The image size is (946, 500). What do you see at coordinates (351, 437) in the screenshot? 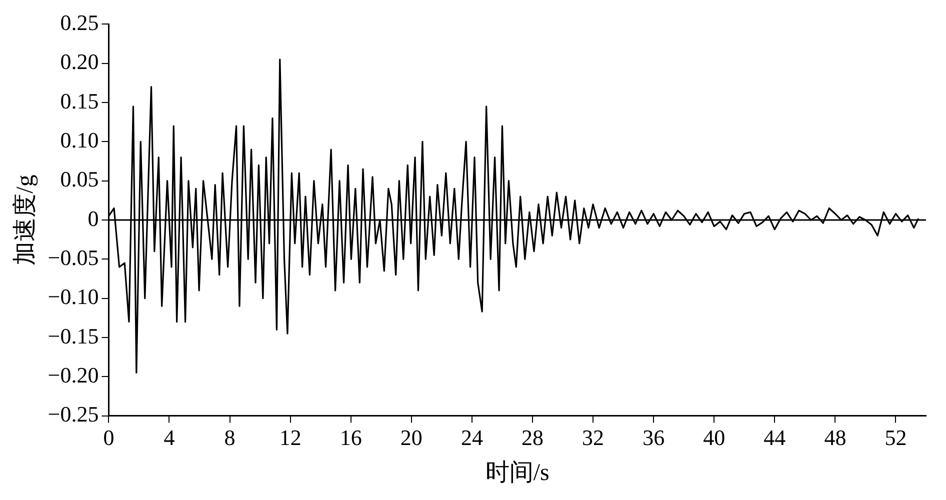
I see `x-tick-label: 16` at bounding box center [351, 437].